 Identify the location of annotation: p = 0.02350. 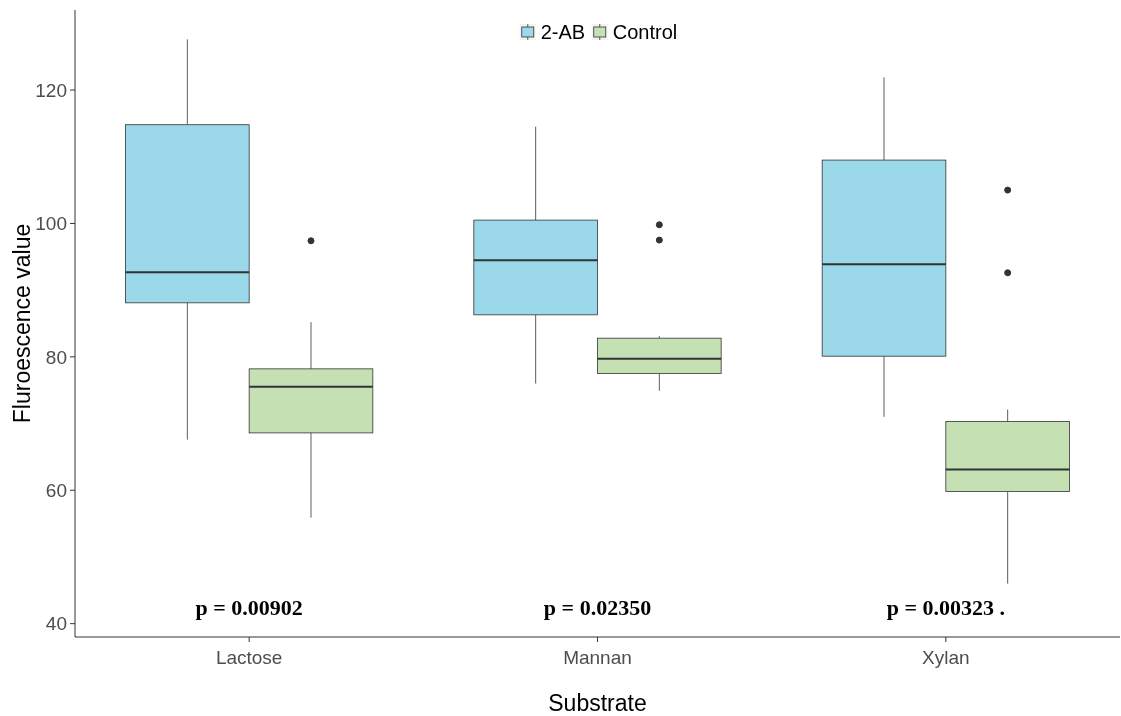
(597, 607).